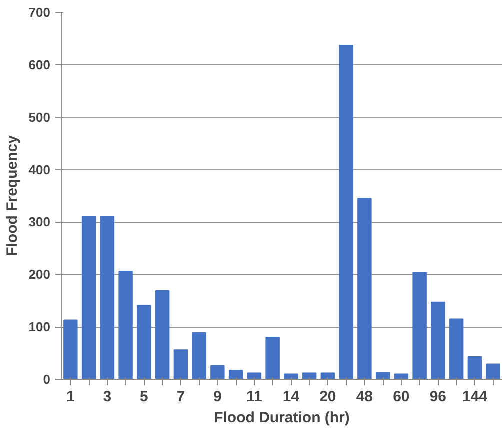 Image resolution: width=502 pixels, height=429 pixels. I want to click on x-tick-label: 48, so click(365, 397).